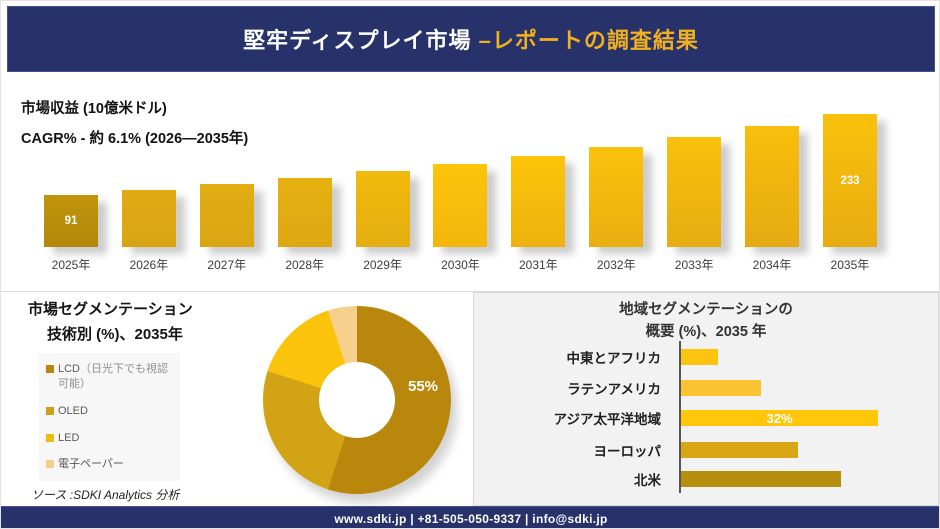 The image size is (940, 529). Describe the element at coordinates (647, 480) in the screenshot. I see `region-label: 北米` at that location.